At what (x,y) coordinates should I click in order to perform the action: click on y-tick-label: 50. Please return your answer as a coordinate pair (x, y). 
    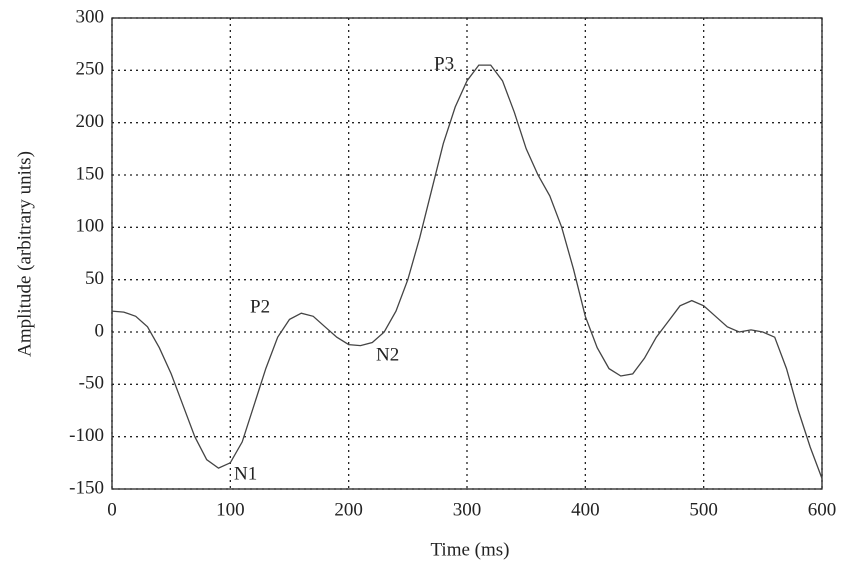
    Looking at the image, I should click on (94, 278).